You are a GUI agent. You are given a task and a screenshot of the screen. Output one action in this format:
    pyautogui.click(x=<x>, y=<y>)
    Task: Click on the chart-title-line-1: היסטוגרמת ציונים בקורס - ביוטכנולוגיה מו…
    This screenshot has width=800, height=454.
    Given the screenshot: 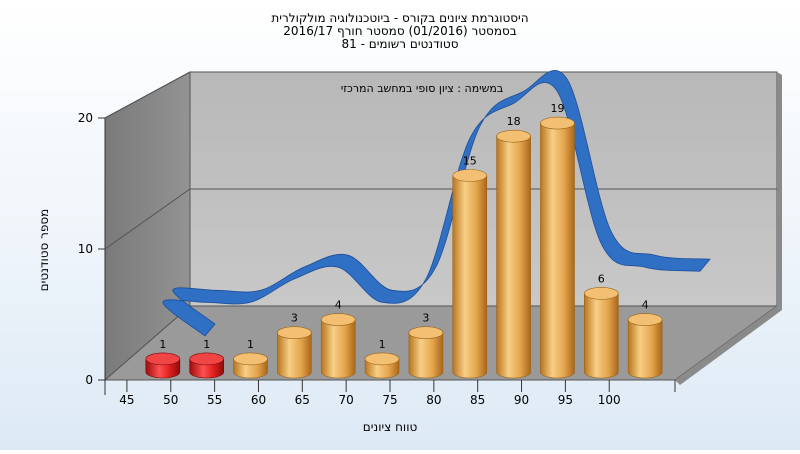 What is the action you would take?
    pyautogui.click(x=399, y=18)
    